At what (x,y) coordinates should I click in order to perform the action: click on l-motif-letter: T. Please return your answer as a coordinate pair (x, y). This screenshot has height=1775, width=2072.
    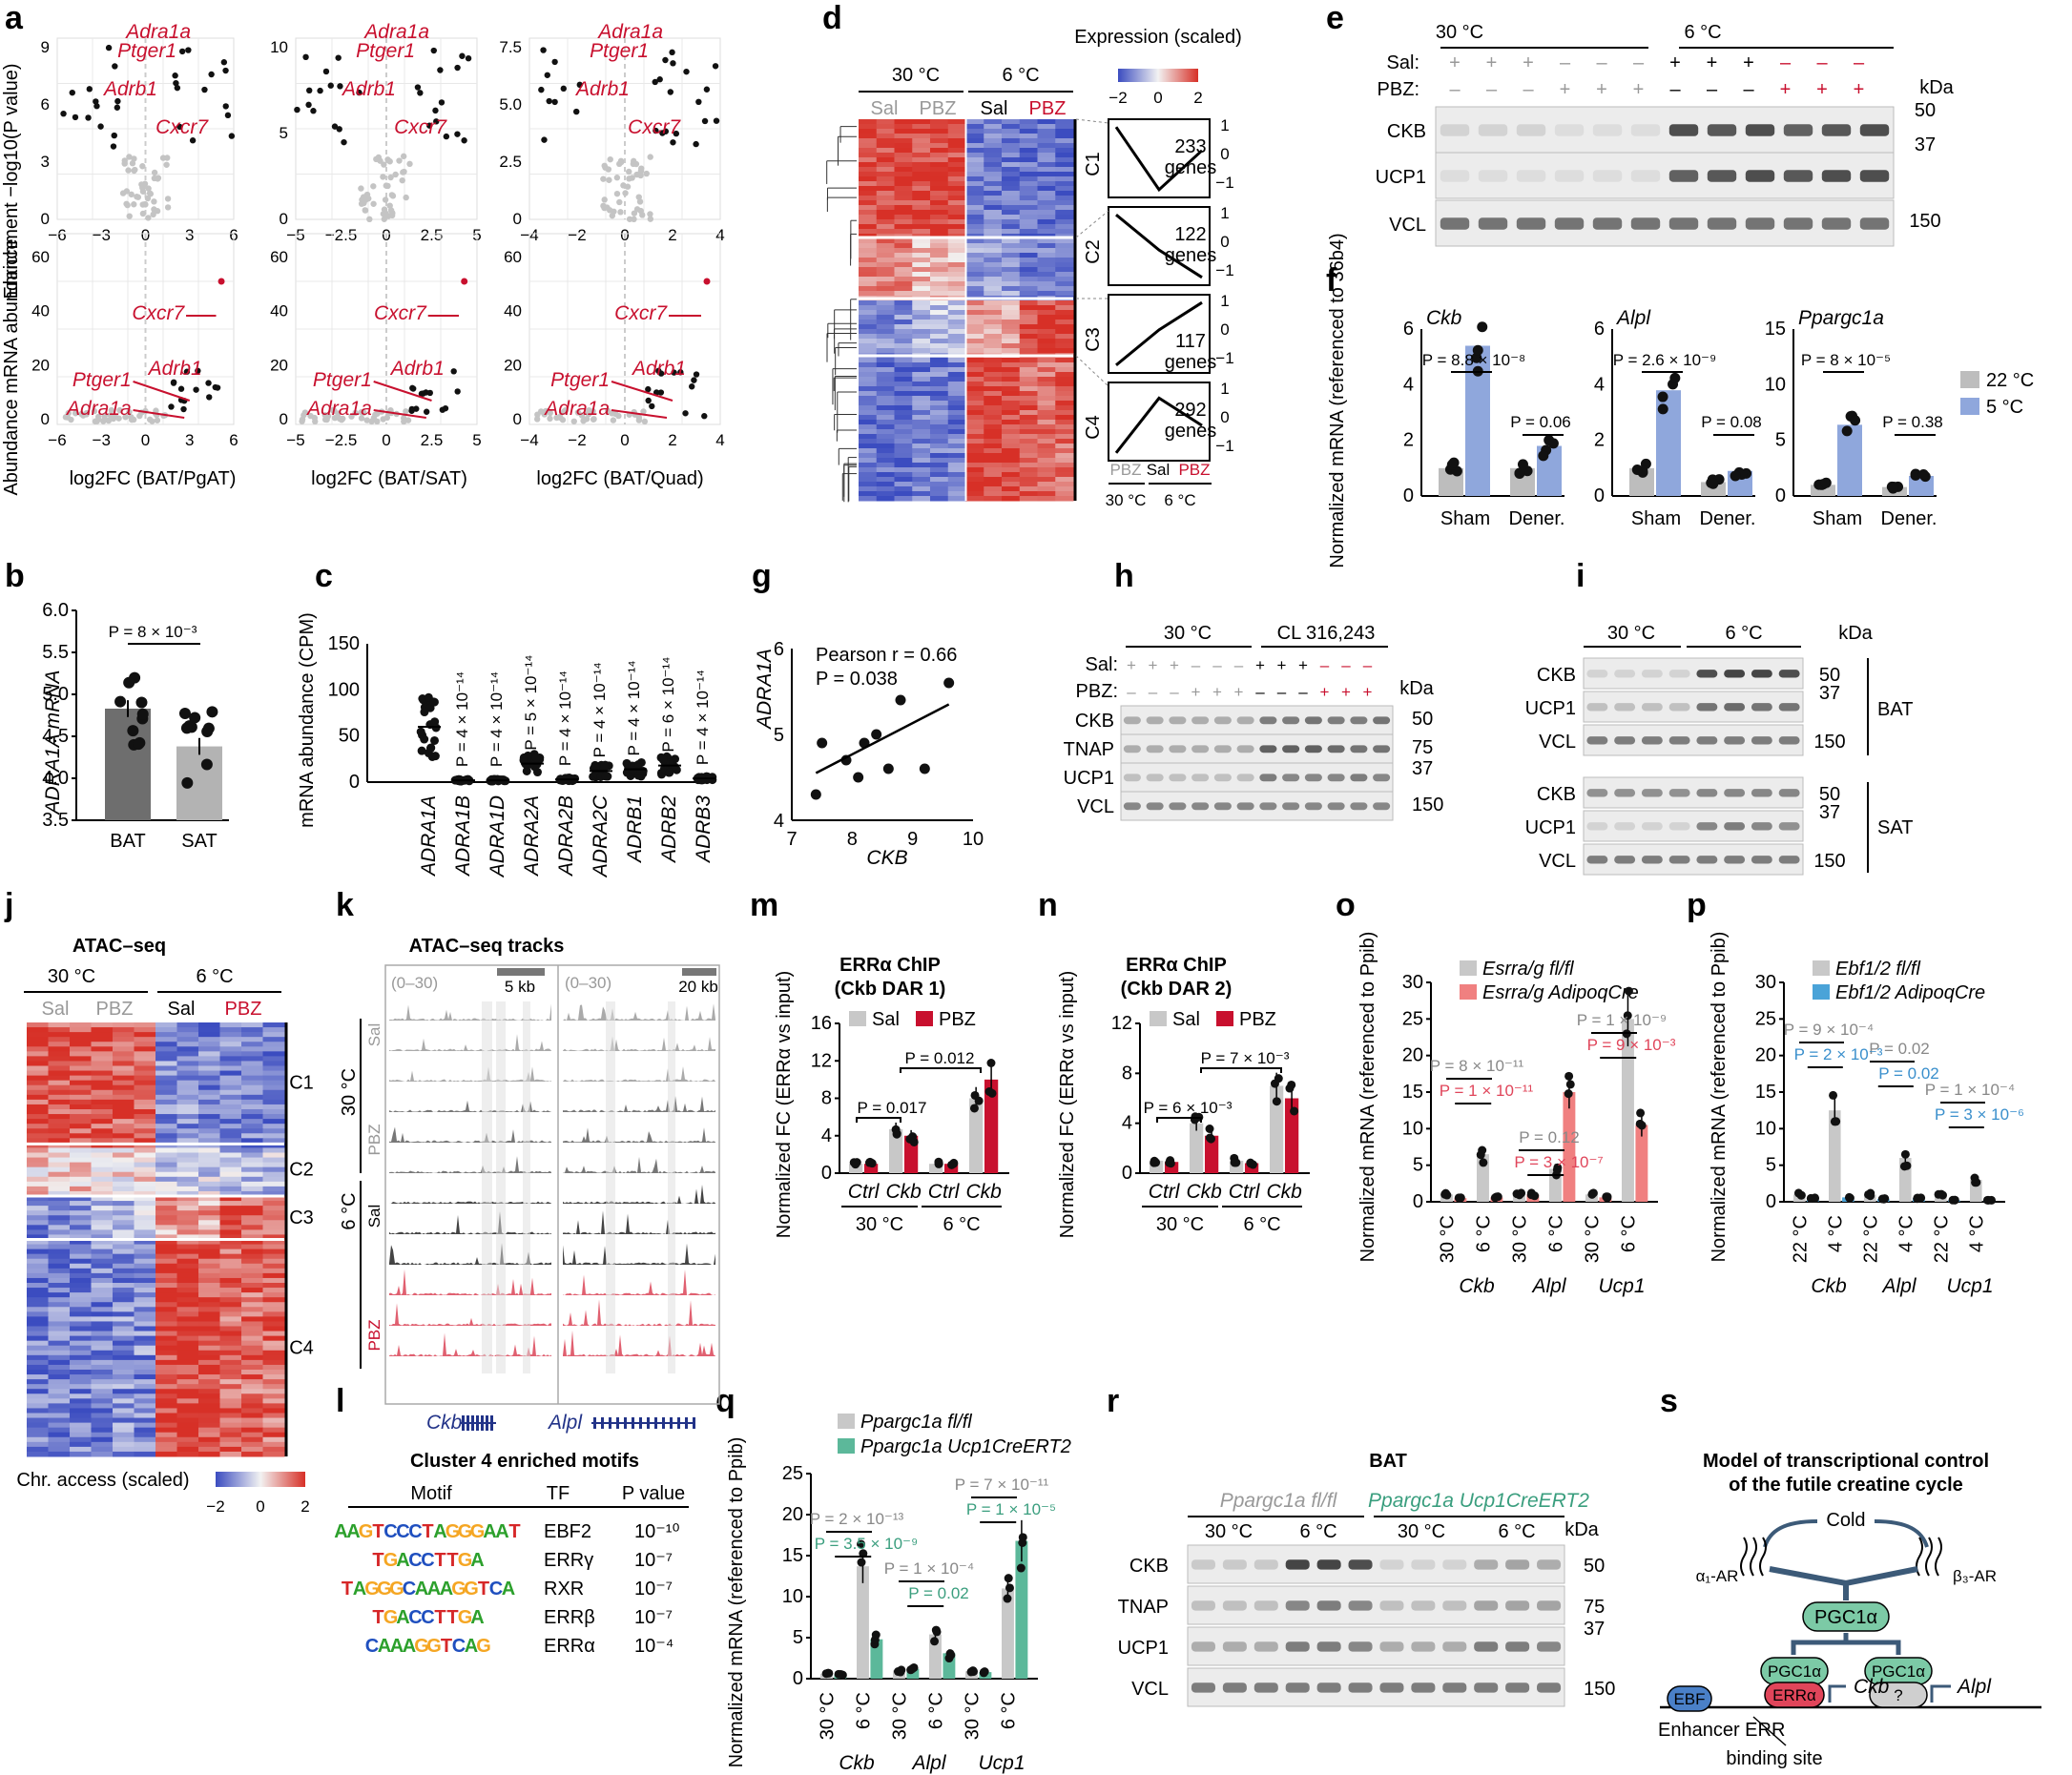
    Looking at the image, I should click on (377, 1531).